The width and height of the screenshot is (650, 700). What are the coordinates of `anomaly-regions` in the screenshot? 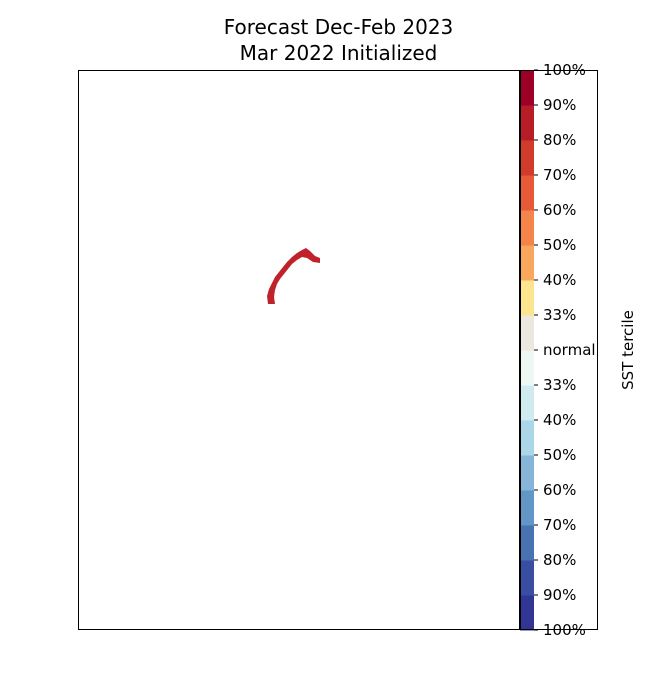 It's located at (293, 276).